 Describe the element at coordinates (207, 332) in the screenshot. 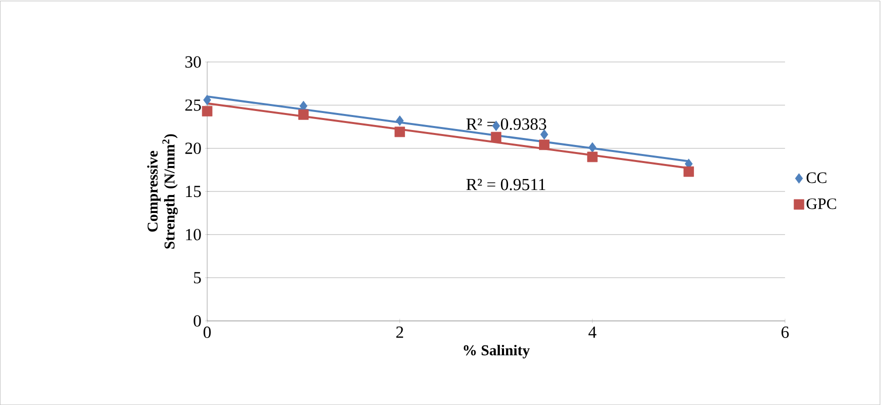

I see `x-tick-label: 0` at that location.